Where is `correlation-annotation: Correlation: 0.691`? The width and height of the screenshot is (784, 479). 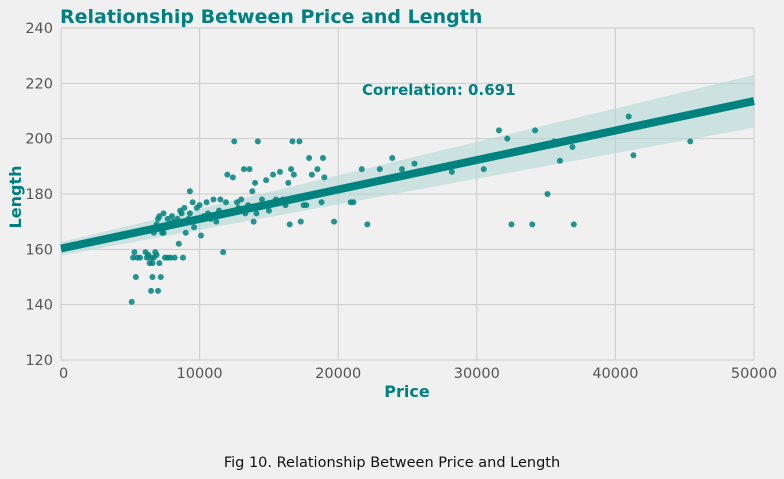
correlation-annotation: Correlation: 0.691 is located at coordinates (439, 90).